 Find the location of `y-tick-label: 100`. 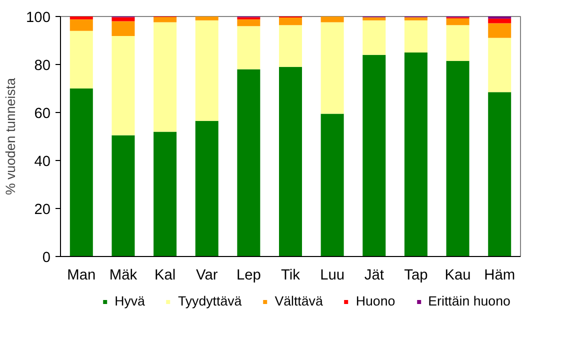

y-tick-label: 100 is located at coordinates (38, 18).